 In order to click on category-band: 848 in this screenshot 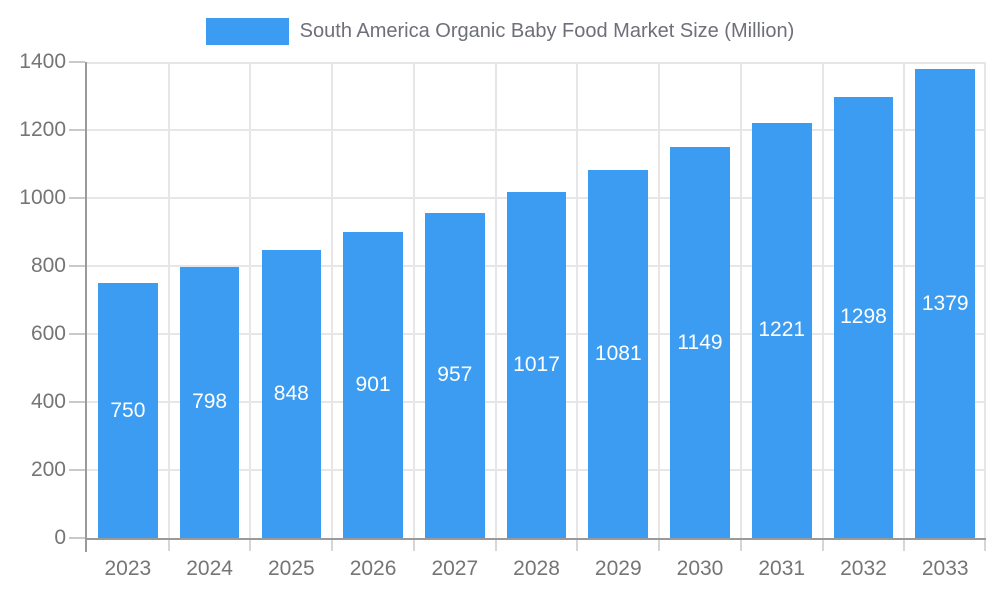, I will do `click(291, 300)`.